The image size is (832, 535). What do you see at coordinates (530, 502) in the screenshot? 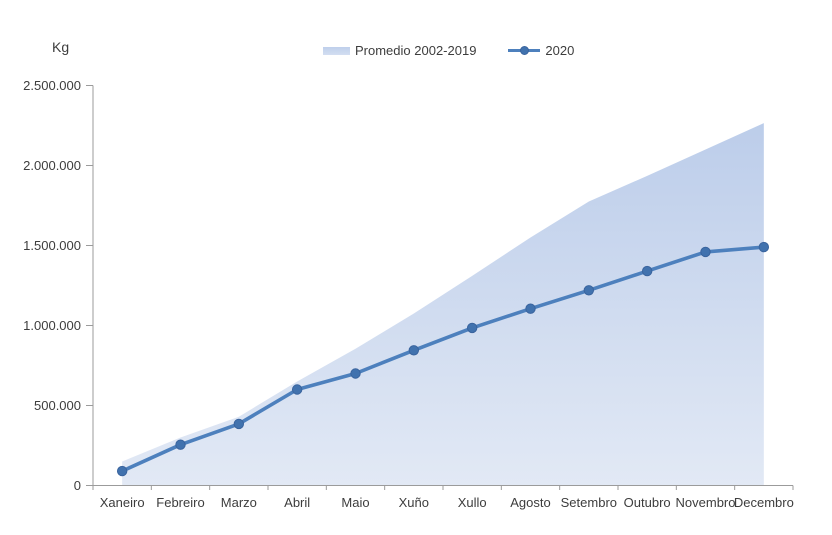
I see `x-tick-label: Agosto` at bounding box center [530, 502].